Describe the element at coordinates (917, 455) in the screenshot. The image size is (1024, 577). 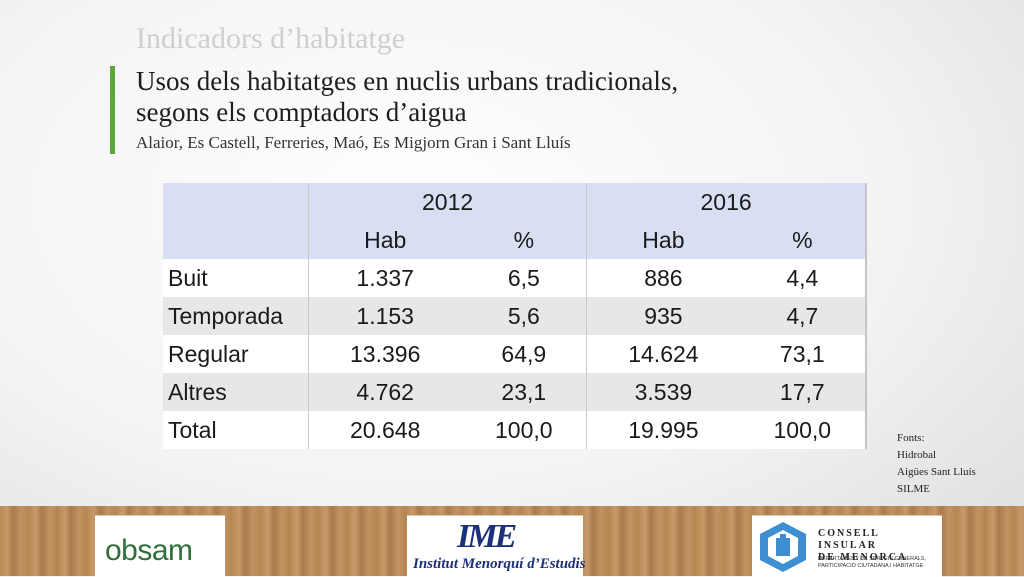
I see `source-item: Hidrobal` at that location.